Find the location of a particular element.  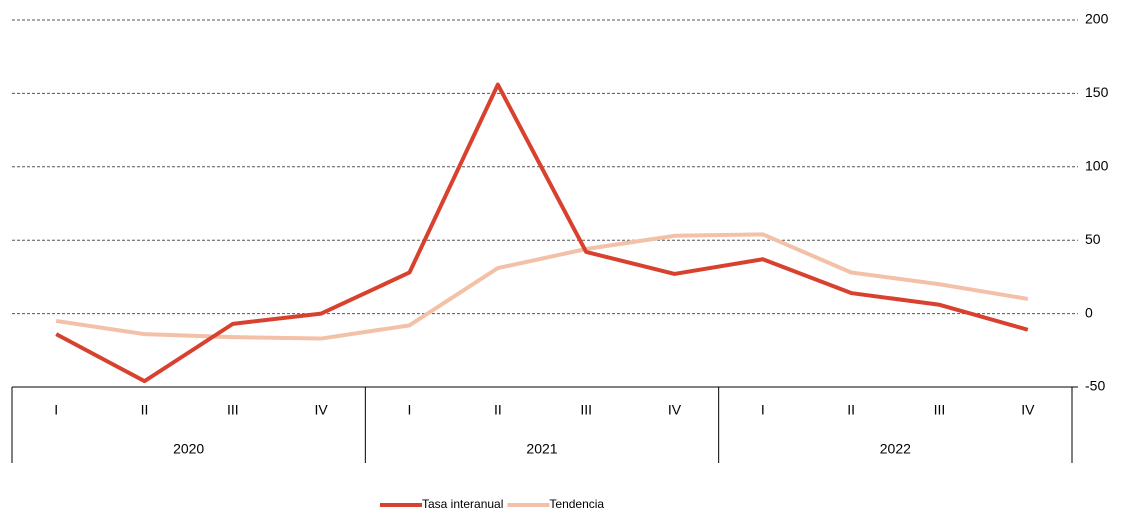

group-label: 2022 is located at coordinates (895, 449).